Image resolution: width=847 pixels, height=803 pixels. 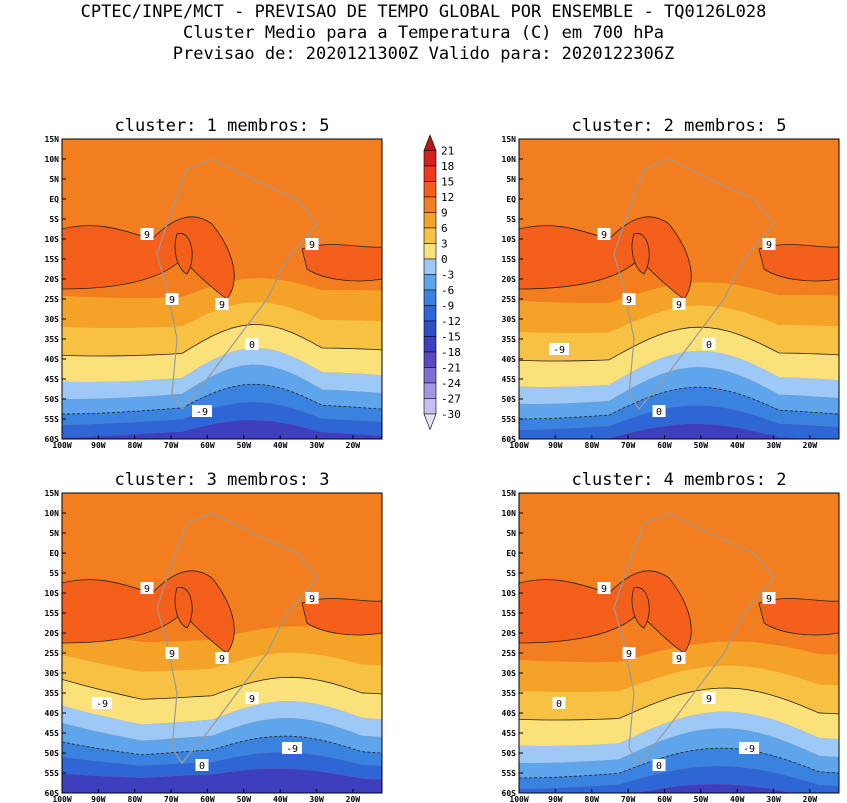 I want to click on panel-frame, so click(x=679, y=643).